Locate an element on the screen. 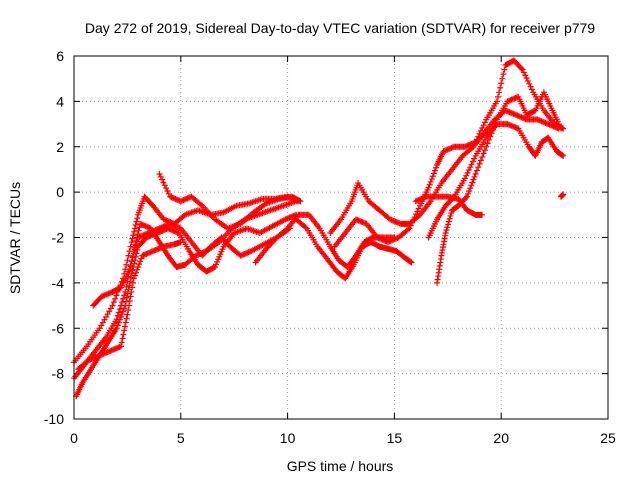 The image size is (640, 480). y-tick-label: -2 is located at coordinates (58, 238).